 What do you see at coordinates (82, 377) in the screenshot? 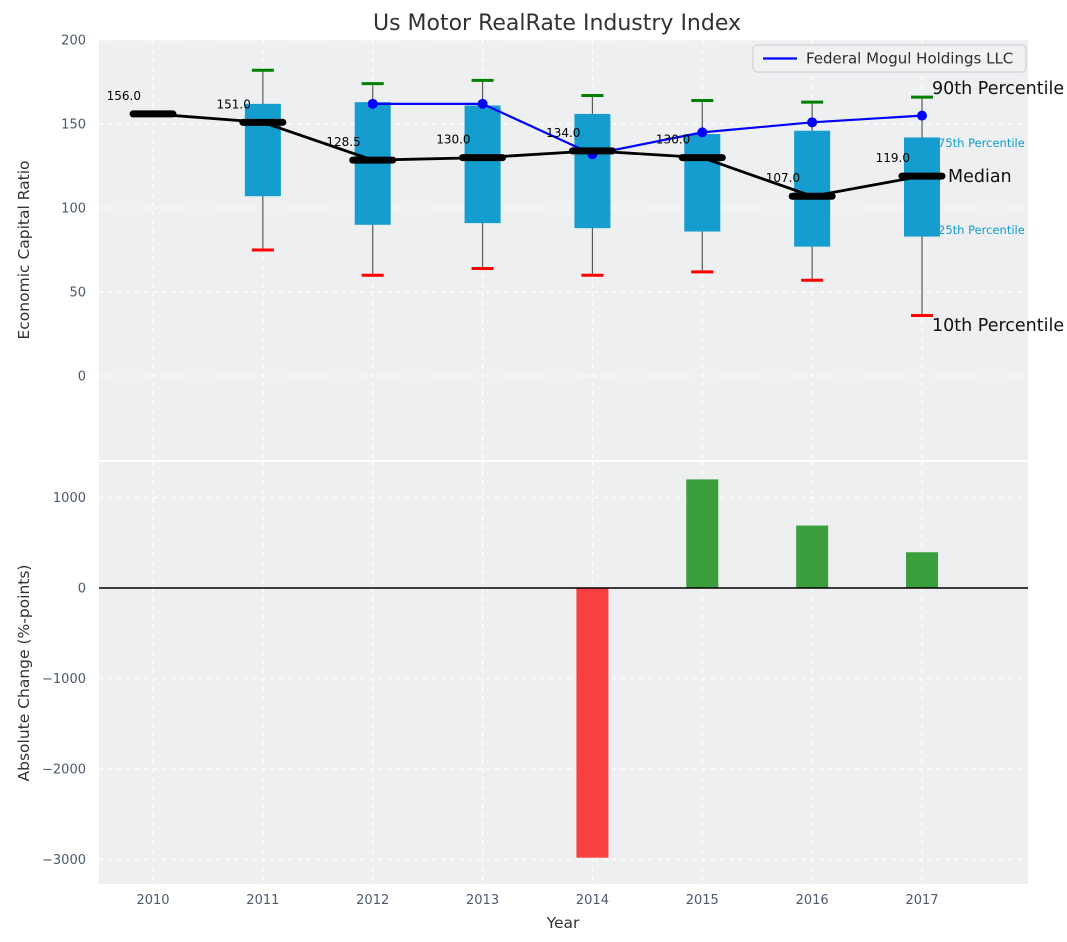
I see `top-y-tick-label: 0` at bounding box center [82, 377].